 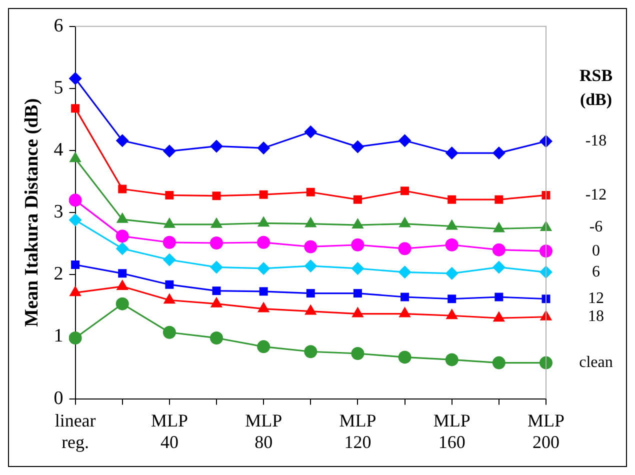 What do you see at coordinates (596, 251) in the screenshot?
I see `text: 0` at bounding box center [596, 251].